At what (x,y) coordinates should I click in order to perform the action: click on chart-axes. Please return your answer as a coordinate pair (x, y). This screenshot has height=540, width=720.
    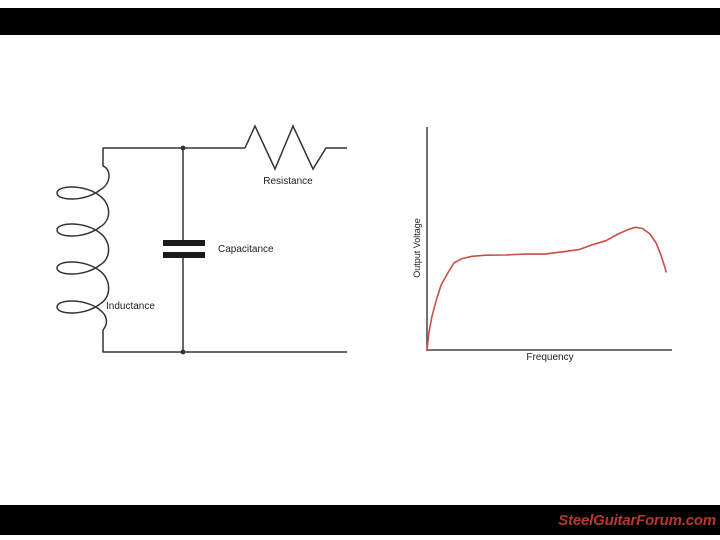
    Looking at the image, I should click on (549, 239).